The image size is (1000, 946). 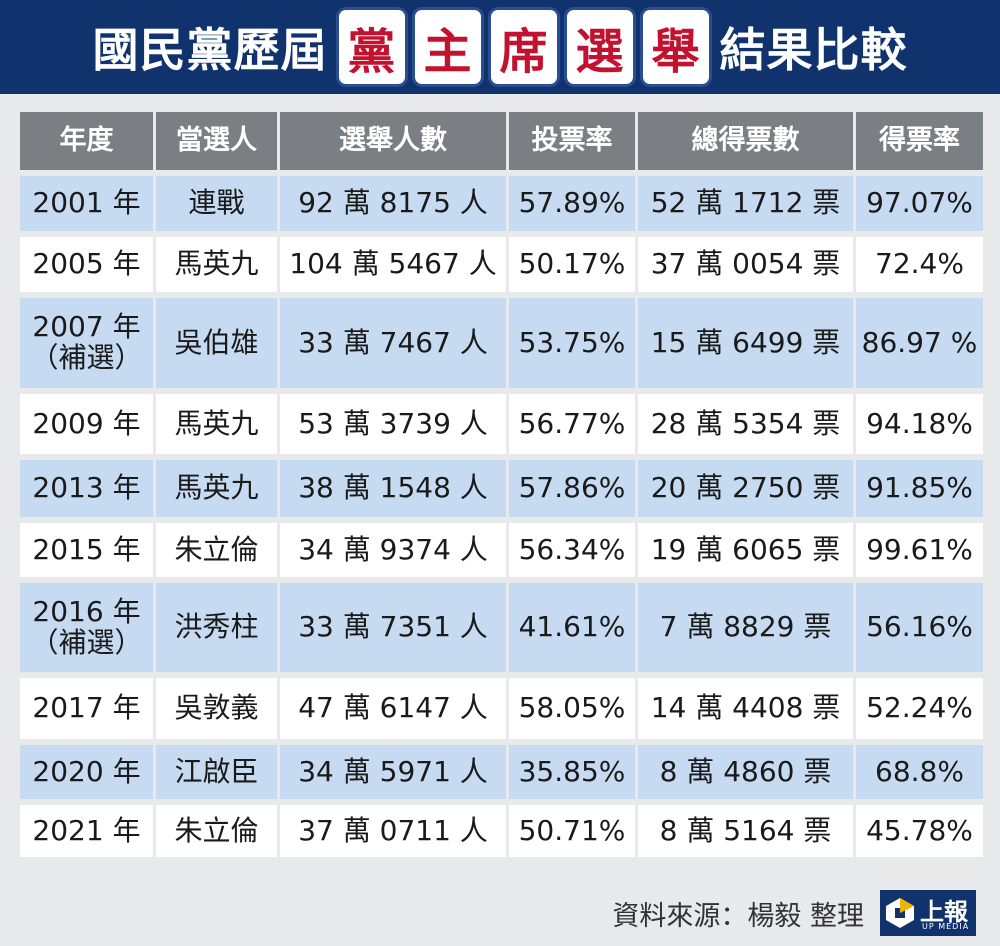 What do you see at coordinates (393, 772) in the screenshot?
I see `table-cell: 34 萬 5971 人` at bounding box center [393, 772].